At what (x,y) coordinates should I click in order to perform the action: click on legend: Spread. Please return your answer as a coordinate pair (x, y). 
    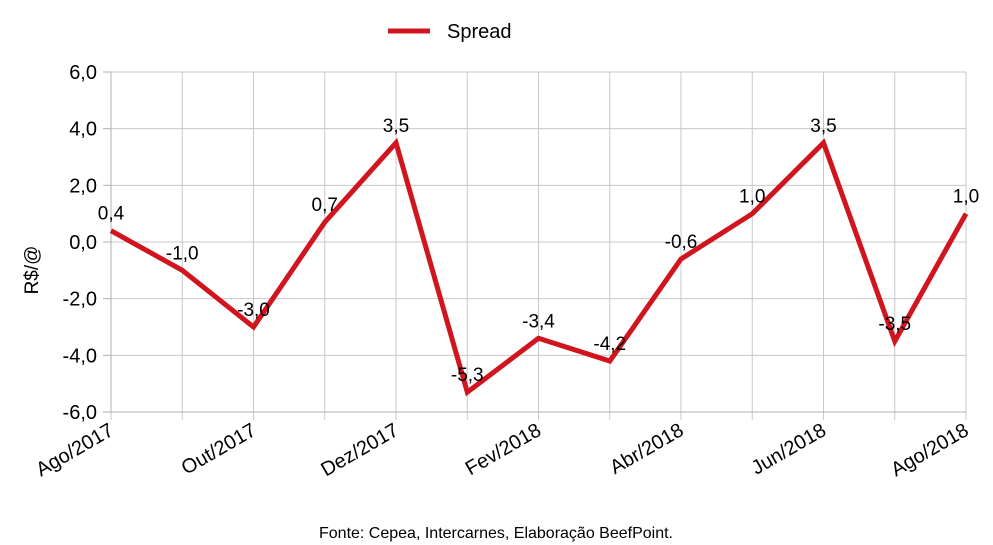
    Looking at the image, I should click on (450, 32).